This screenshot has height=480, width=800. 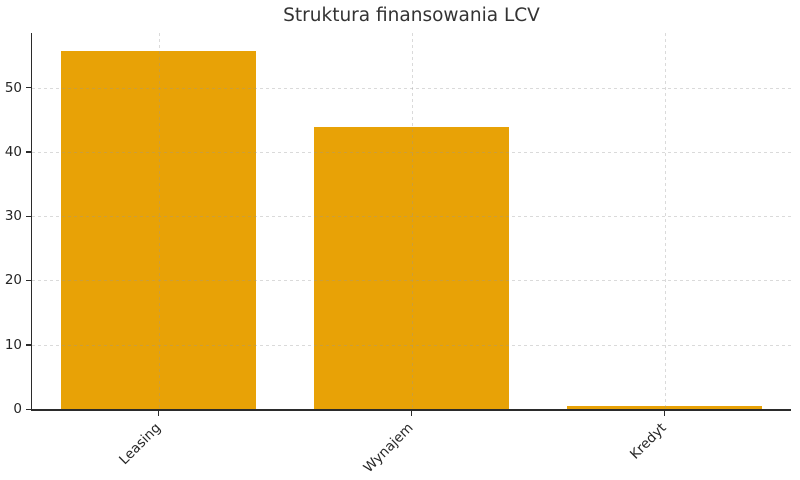 What do you see at coordinates (17, 409) in the screenshot?
I see `y-axis-tick-label: 0` at bounding box center [17, 409].